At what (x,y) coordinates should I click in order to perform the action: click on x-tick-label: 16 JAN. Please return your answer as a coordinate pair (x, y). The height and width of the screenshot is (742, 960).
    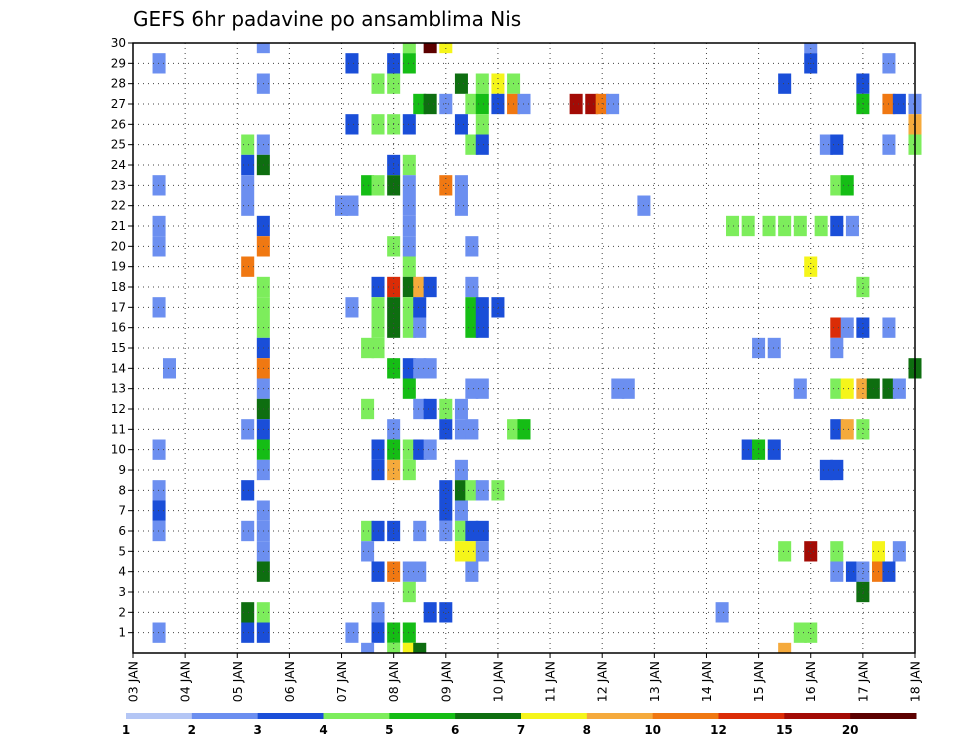
    Looking at the image, I should click on (810, 681).